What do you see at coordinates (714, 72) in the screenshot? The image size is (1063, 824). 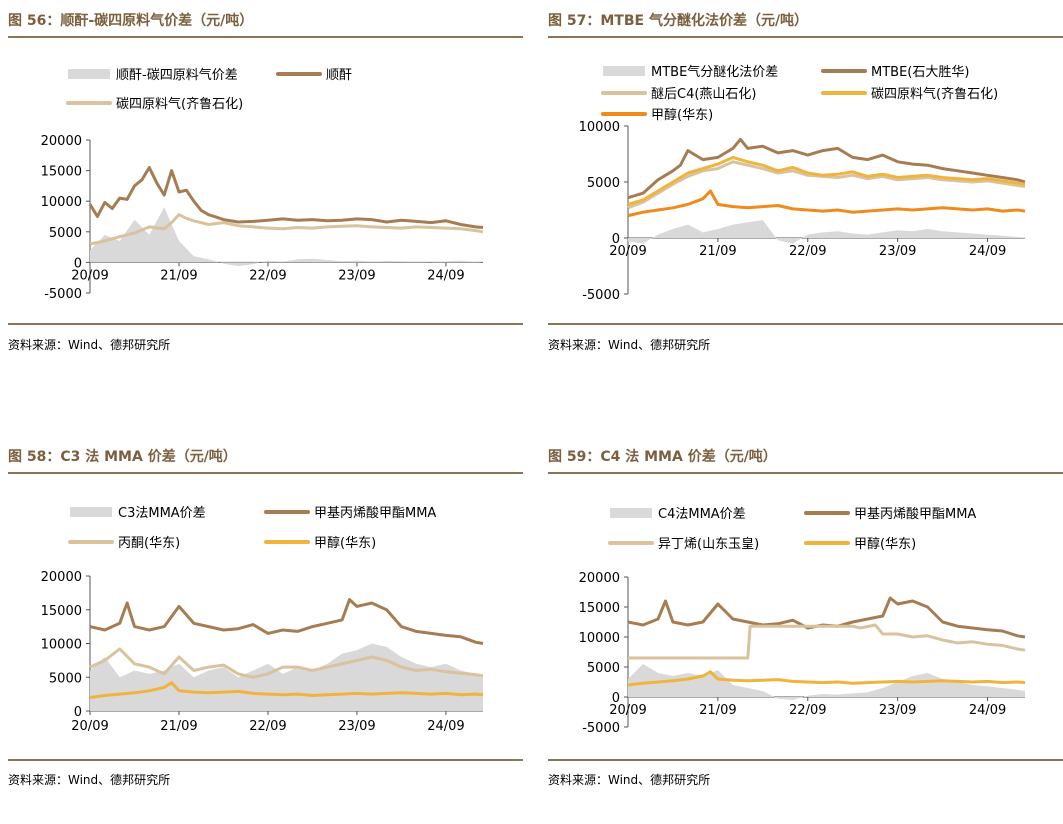 I see `legend-label: MTBE气分醚化法价差` at bounding box center [714, 72].